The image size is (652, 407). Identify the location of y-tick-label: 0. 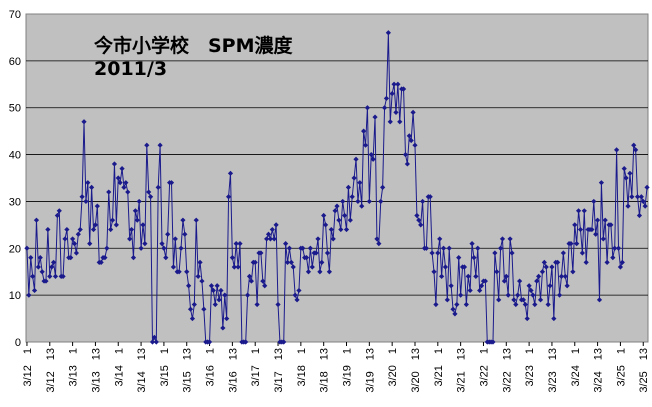
(18, 343).